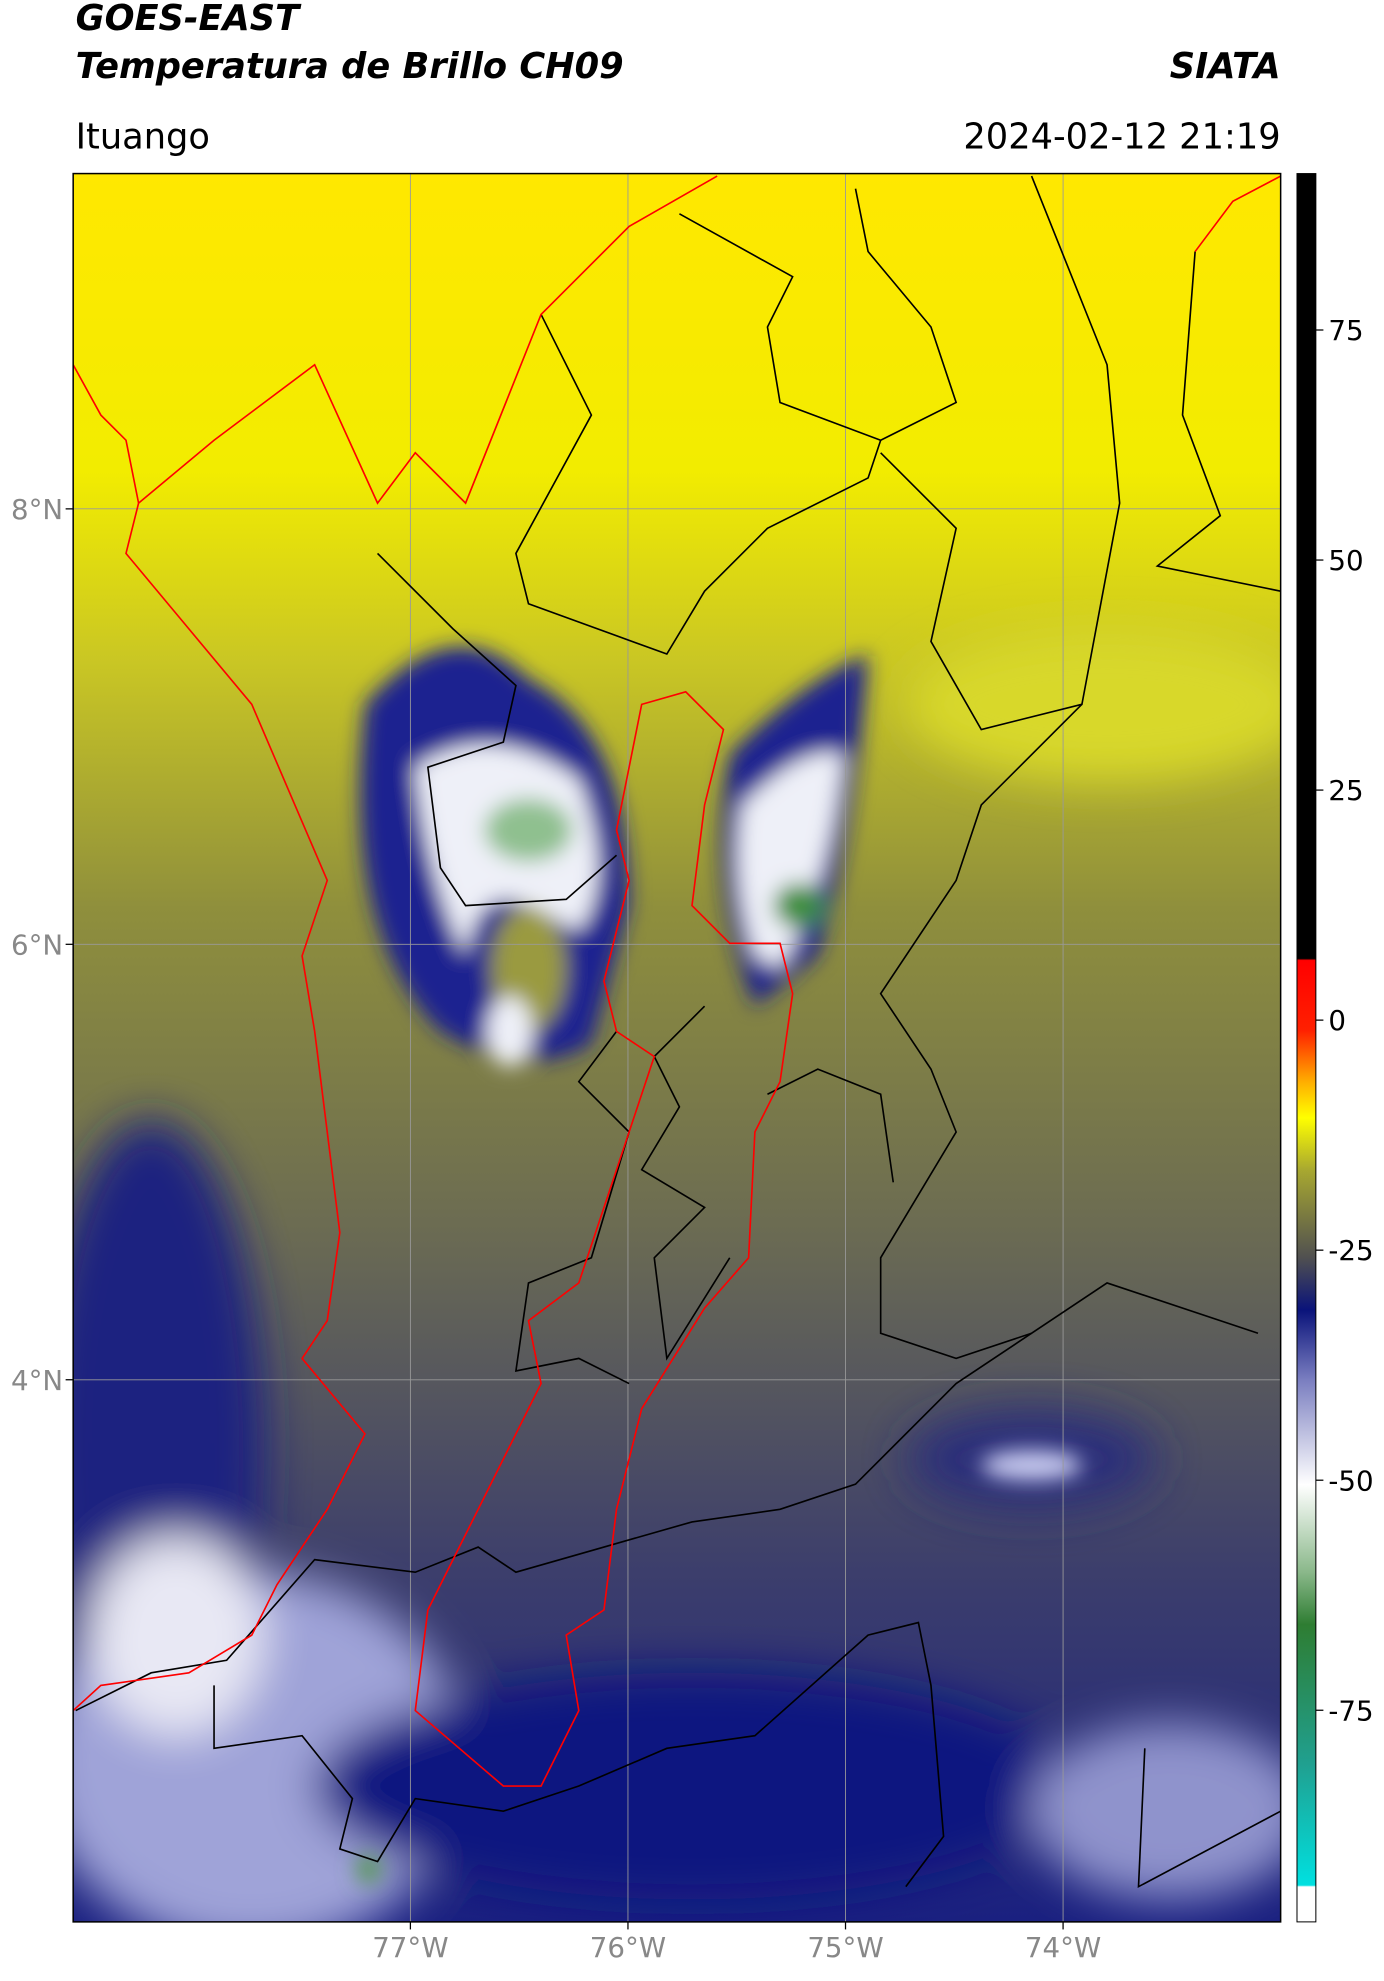 This screenshot has height=1981, width=1384. I want to click on colorbar-label: -50, so click(1350, 1480).